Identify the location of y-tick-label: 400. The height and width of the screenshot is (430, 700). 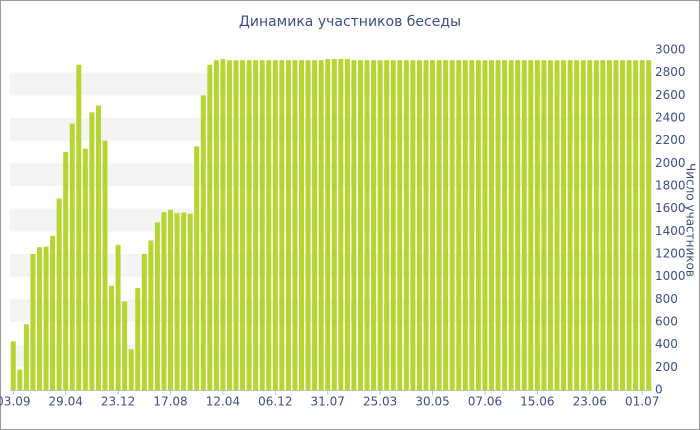
(666, 344).